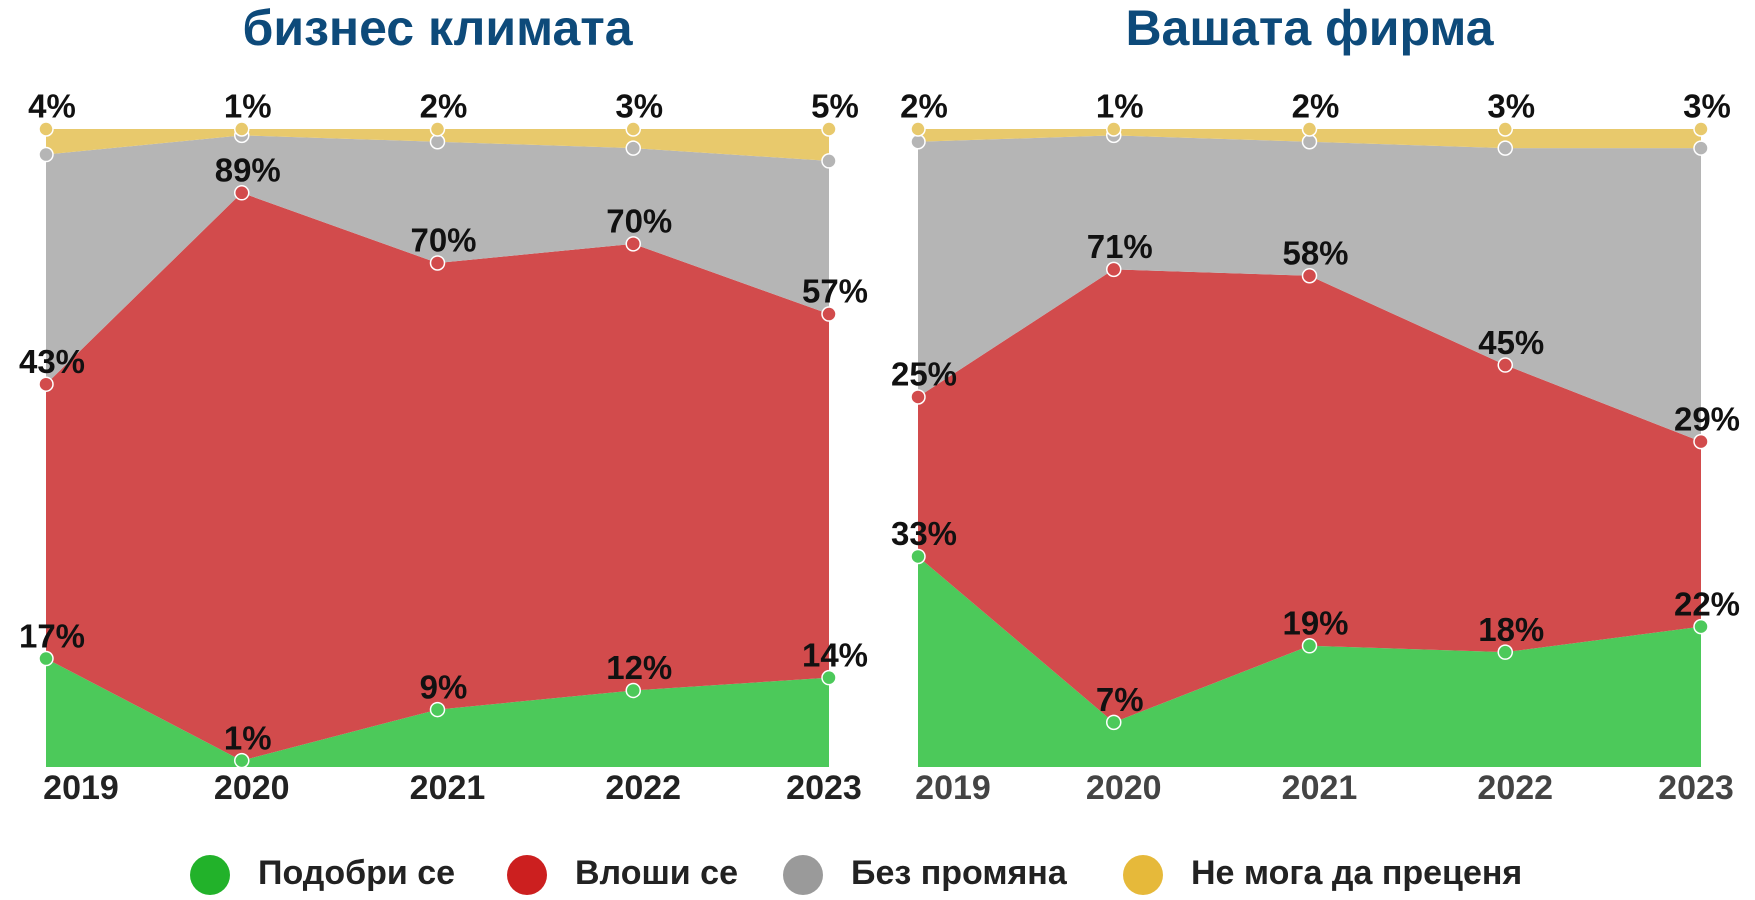  I want to click on data-label: 29%, so click(1707, 418).